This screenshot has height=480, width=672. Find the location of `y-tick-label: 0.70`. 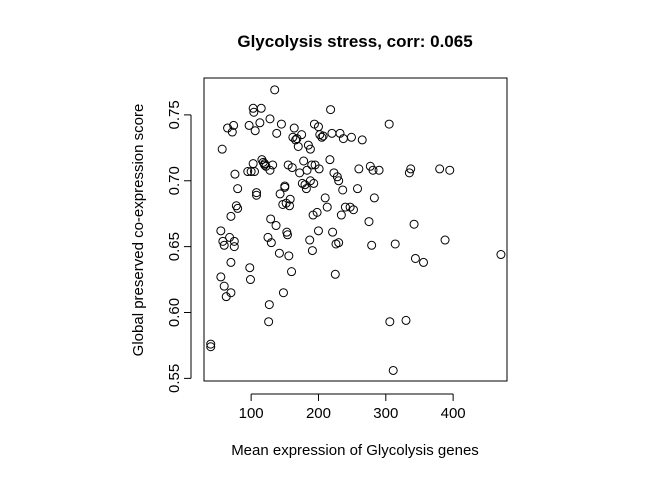

y-tick-label: 0.70 is located at coordinates (174, 180).